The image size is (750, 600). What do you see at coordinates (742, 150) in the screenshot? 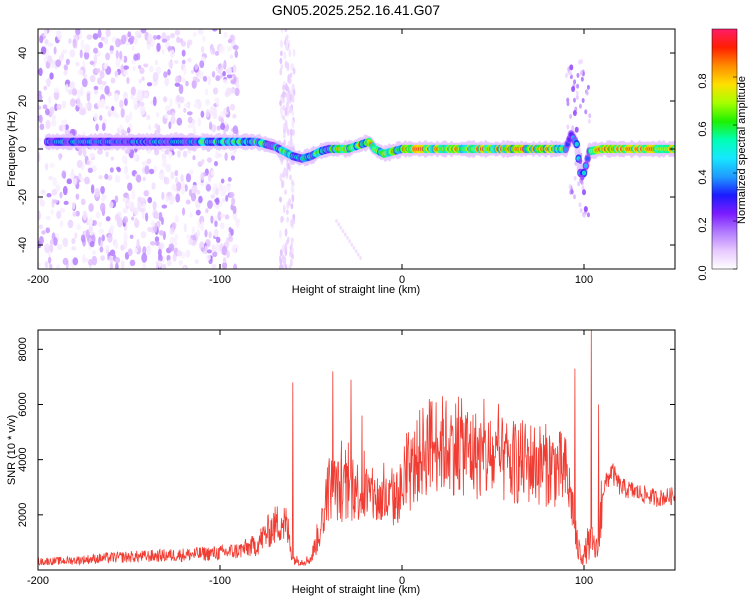
I see `colorbar-label: Normalized spectral amplitude` at bounding box center [742, 150].